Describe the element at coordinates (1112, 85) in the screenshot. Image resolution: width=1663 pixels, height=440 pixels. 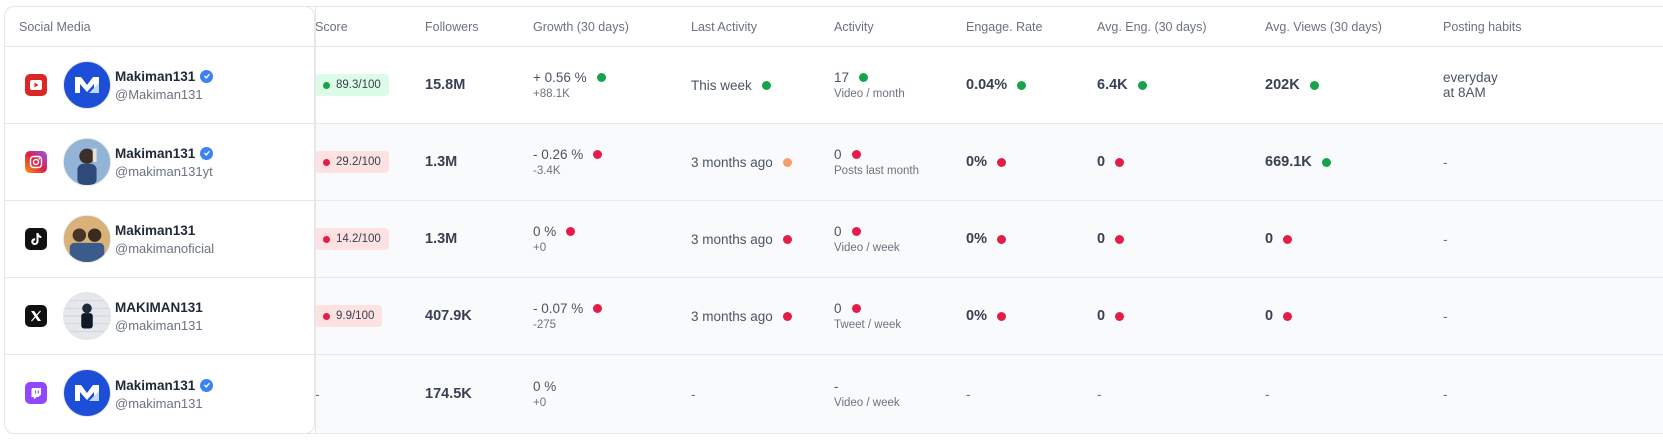
I see `avg-eng: 6.4K` at that location.